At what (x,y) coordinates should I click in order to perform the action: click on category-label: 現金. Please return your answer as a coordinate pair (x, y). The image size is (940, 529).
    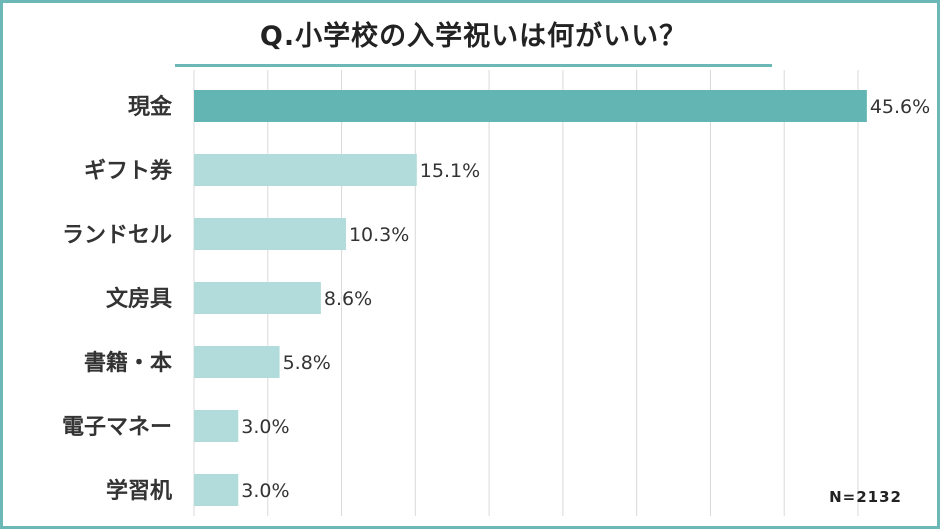
    Looking at the image, I should click on (150, 107).